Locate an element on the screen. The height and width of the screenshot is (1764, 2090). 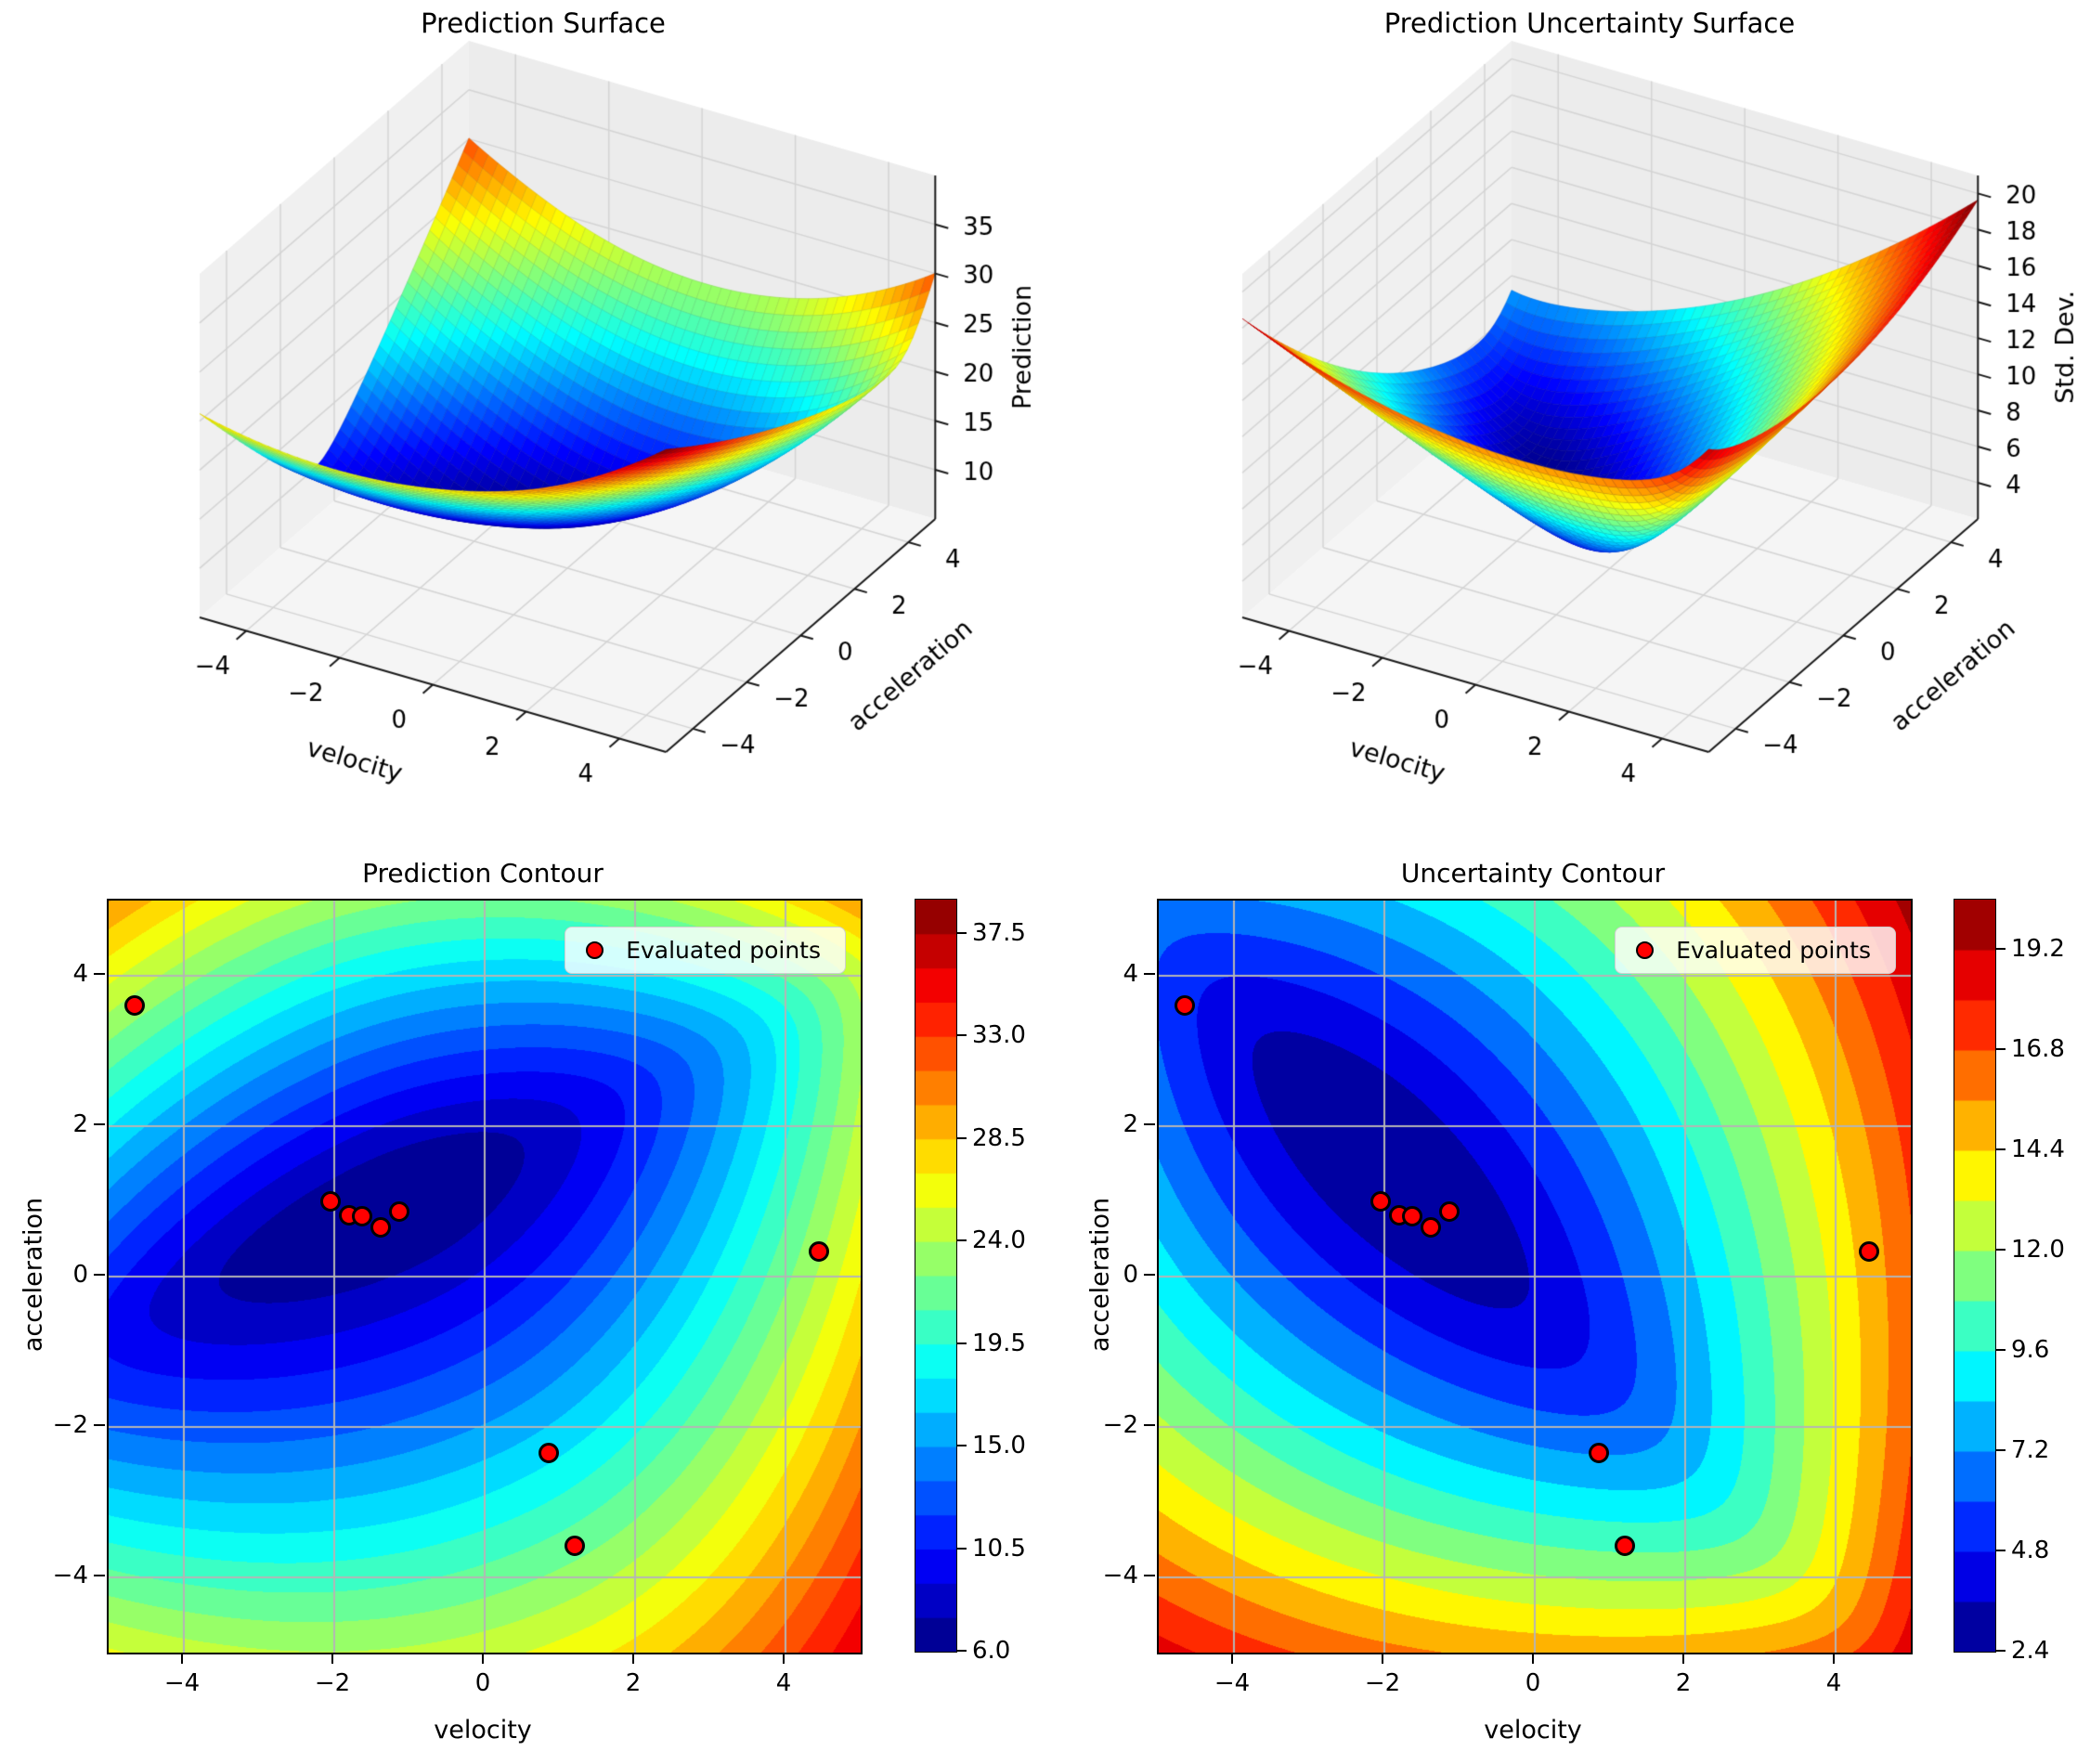
contour2-title: Uncertainty Contour is located at coordinates (1533, 873).